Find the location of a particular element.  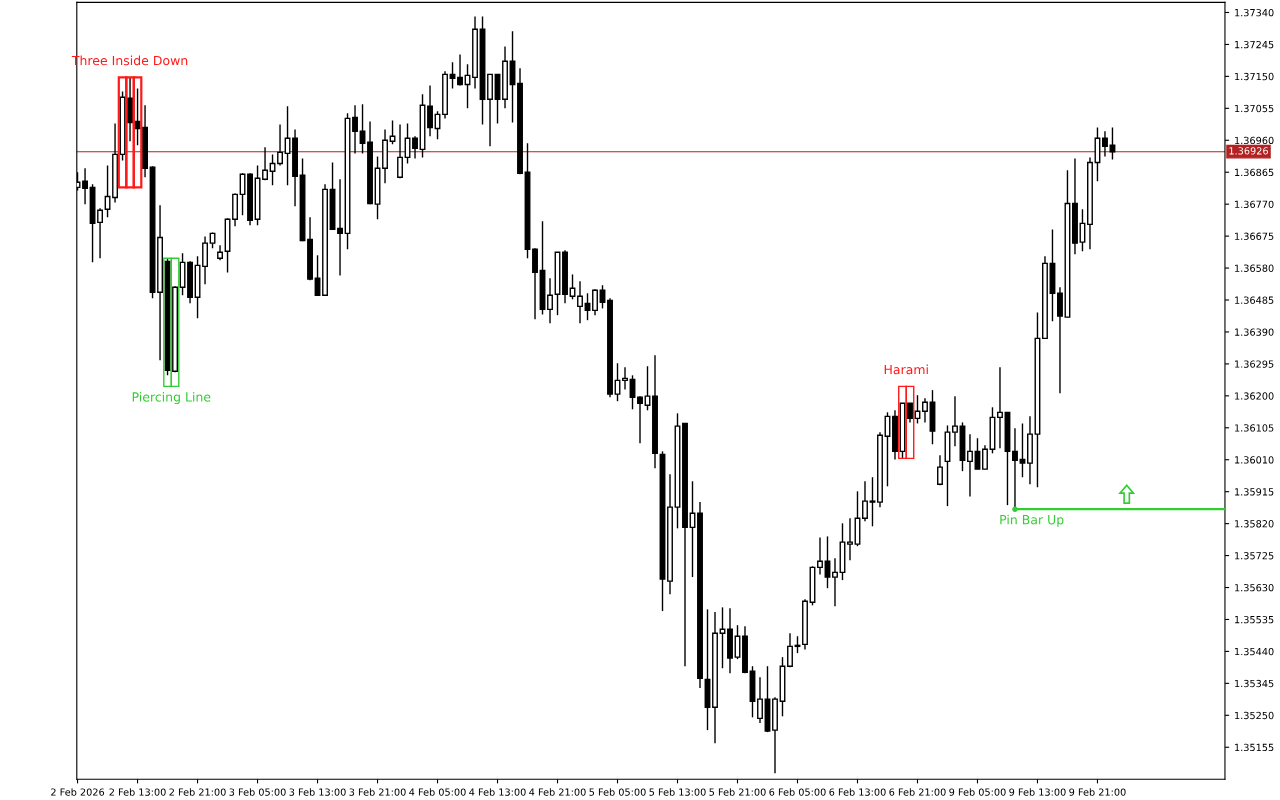

y-tick-label: 1.35535 is located at coordinates (1254, 619).